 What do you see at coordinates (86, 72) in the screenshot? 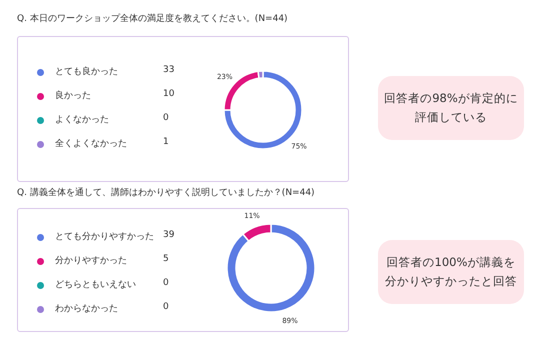
I see `legend-label: とても良かった` at bounding box center [86, 72].